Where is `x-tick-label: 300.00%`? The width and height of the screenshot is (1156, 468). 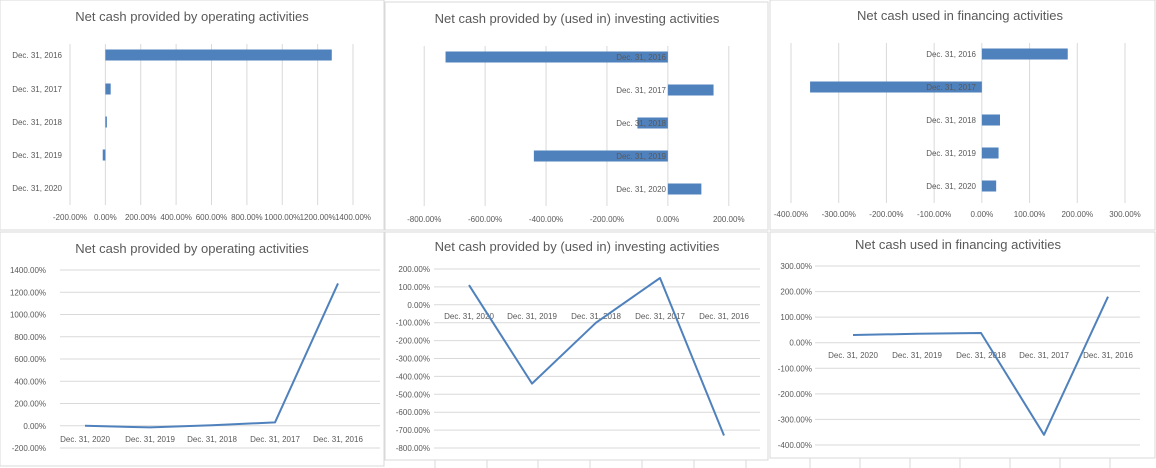
x-tick-label: 300.00% is located at coordinates (1125, 214).